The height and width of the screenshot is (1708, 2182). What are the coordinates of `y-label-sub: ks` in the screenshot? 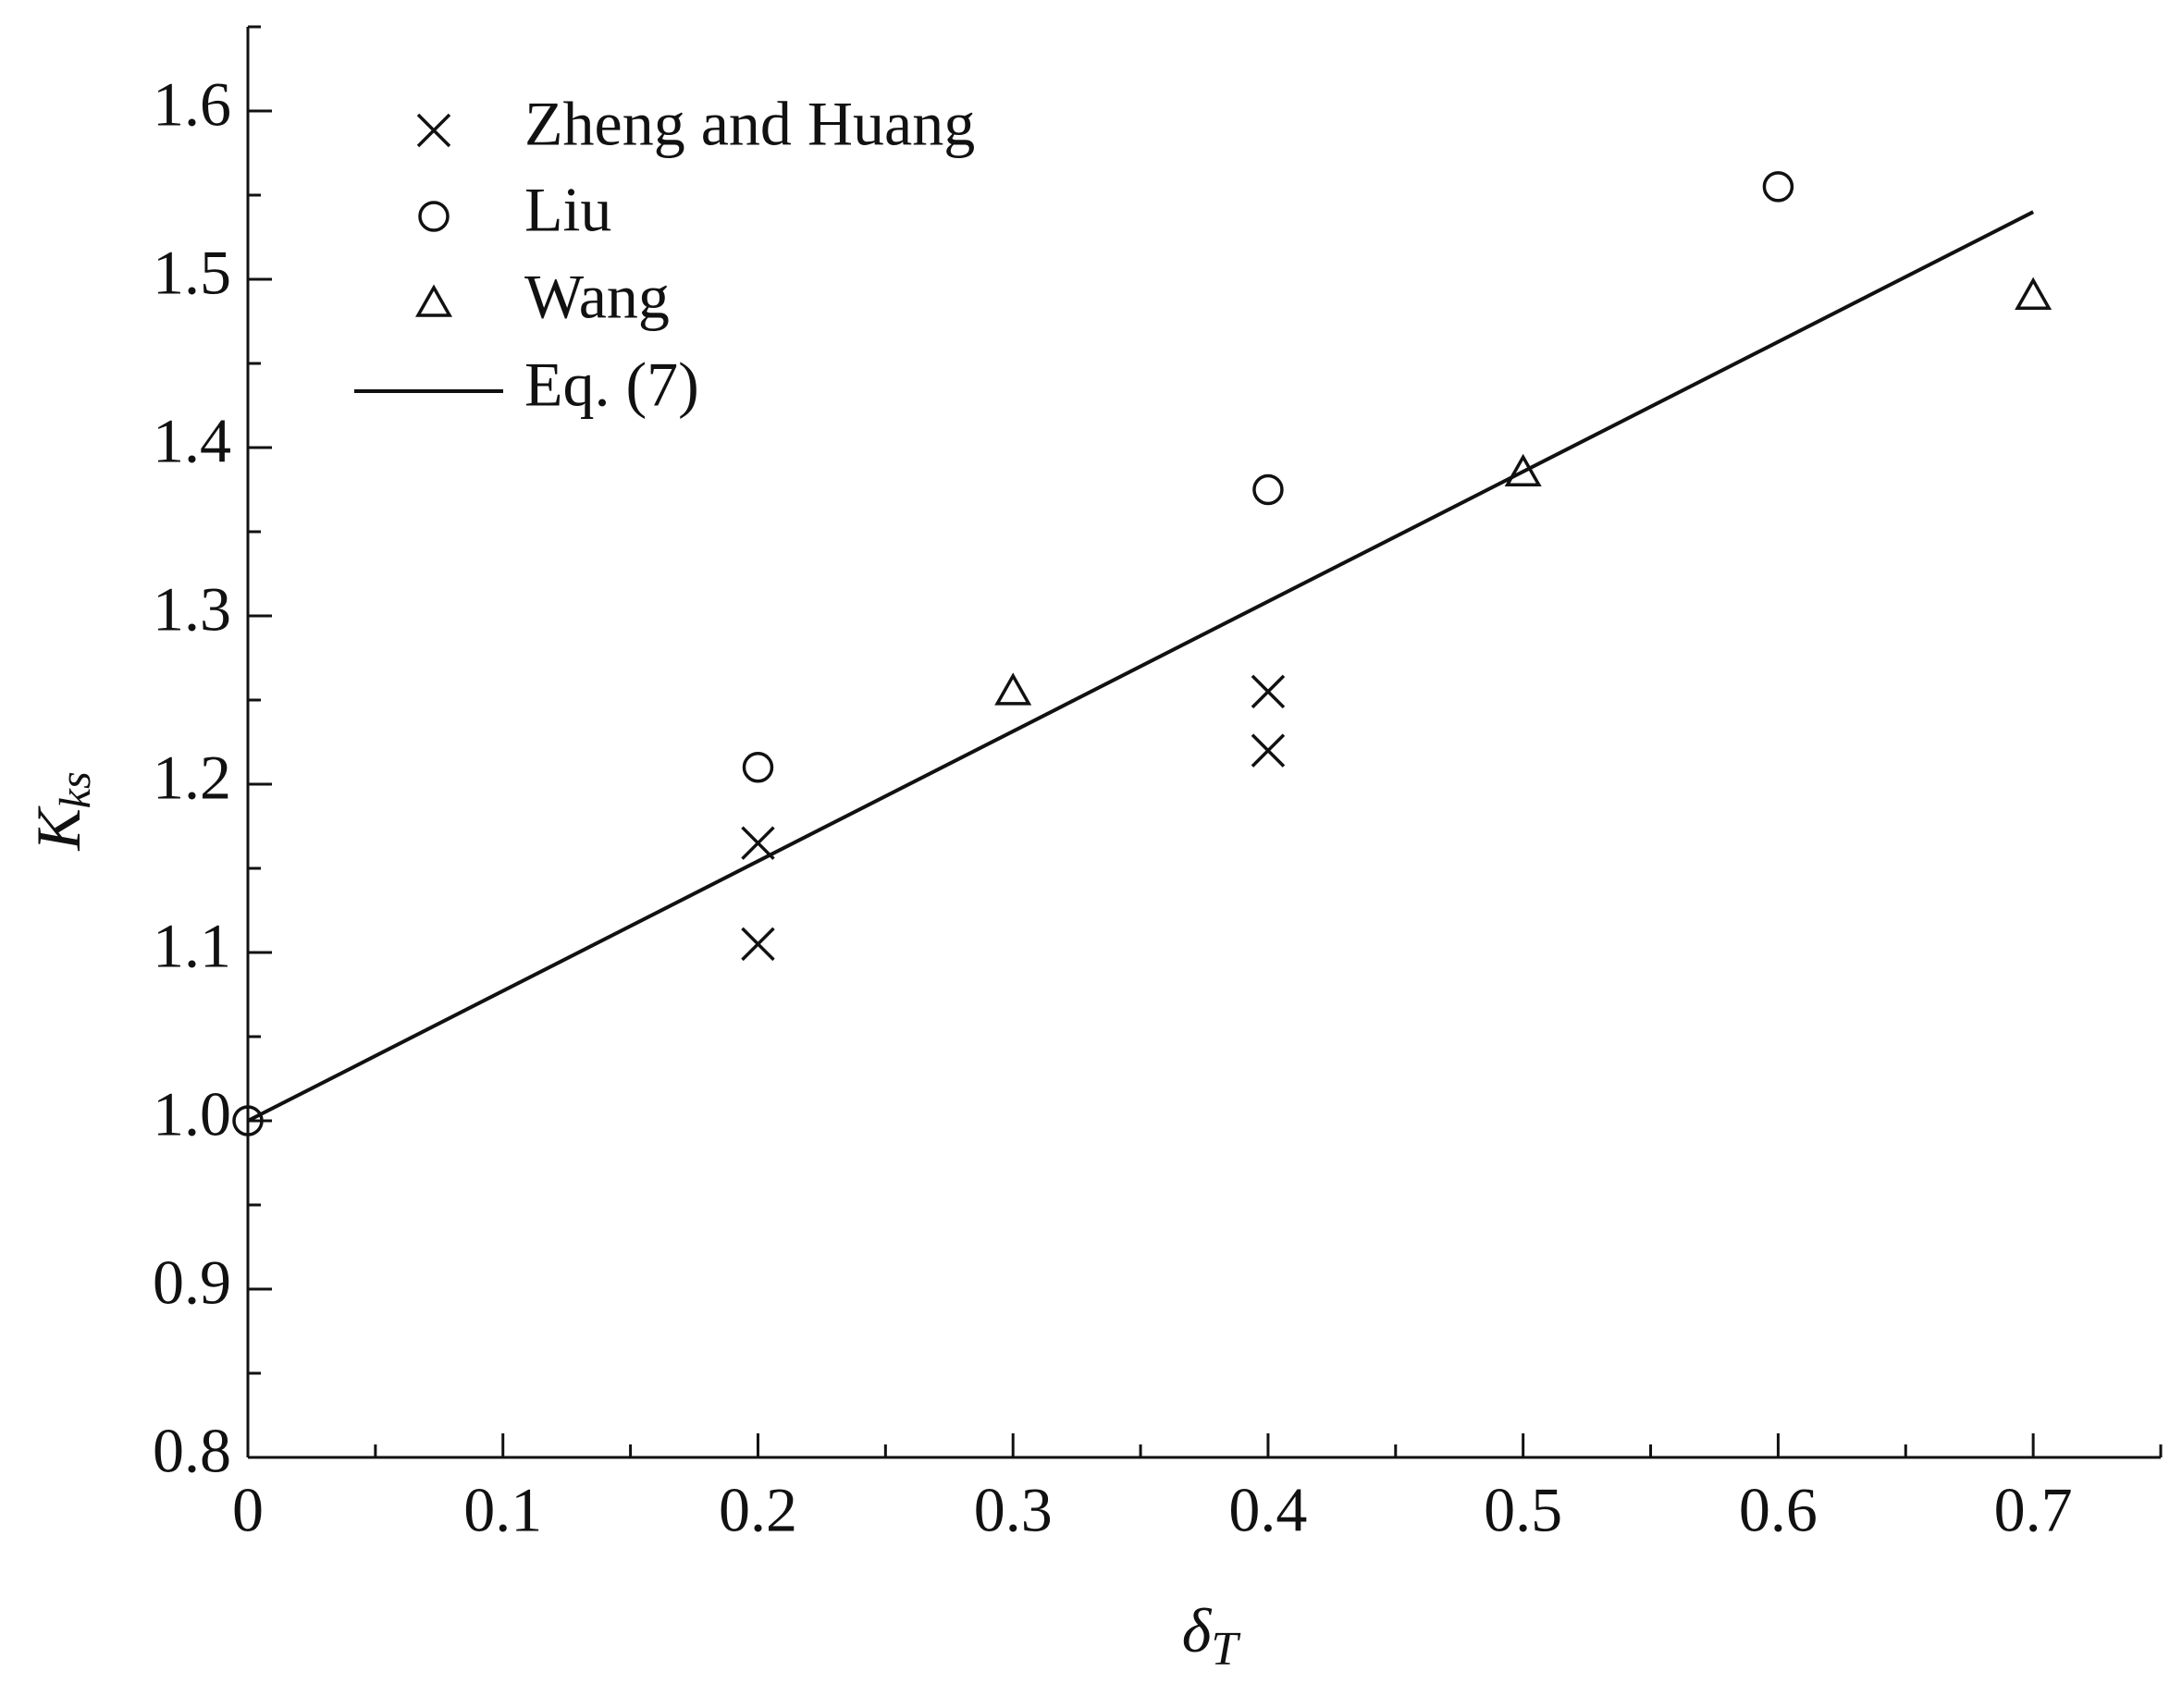 It's located at (75, 789).